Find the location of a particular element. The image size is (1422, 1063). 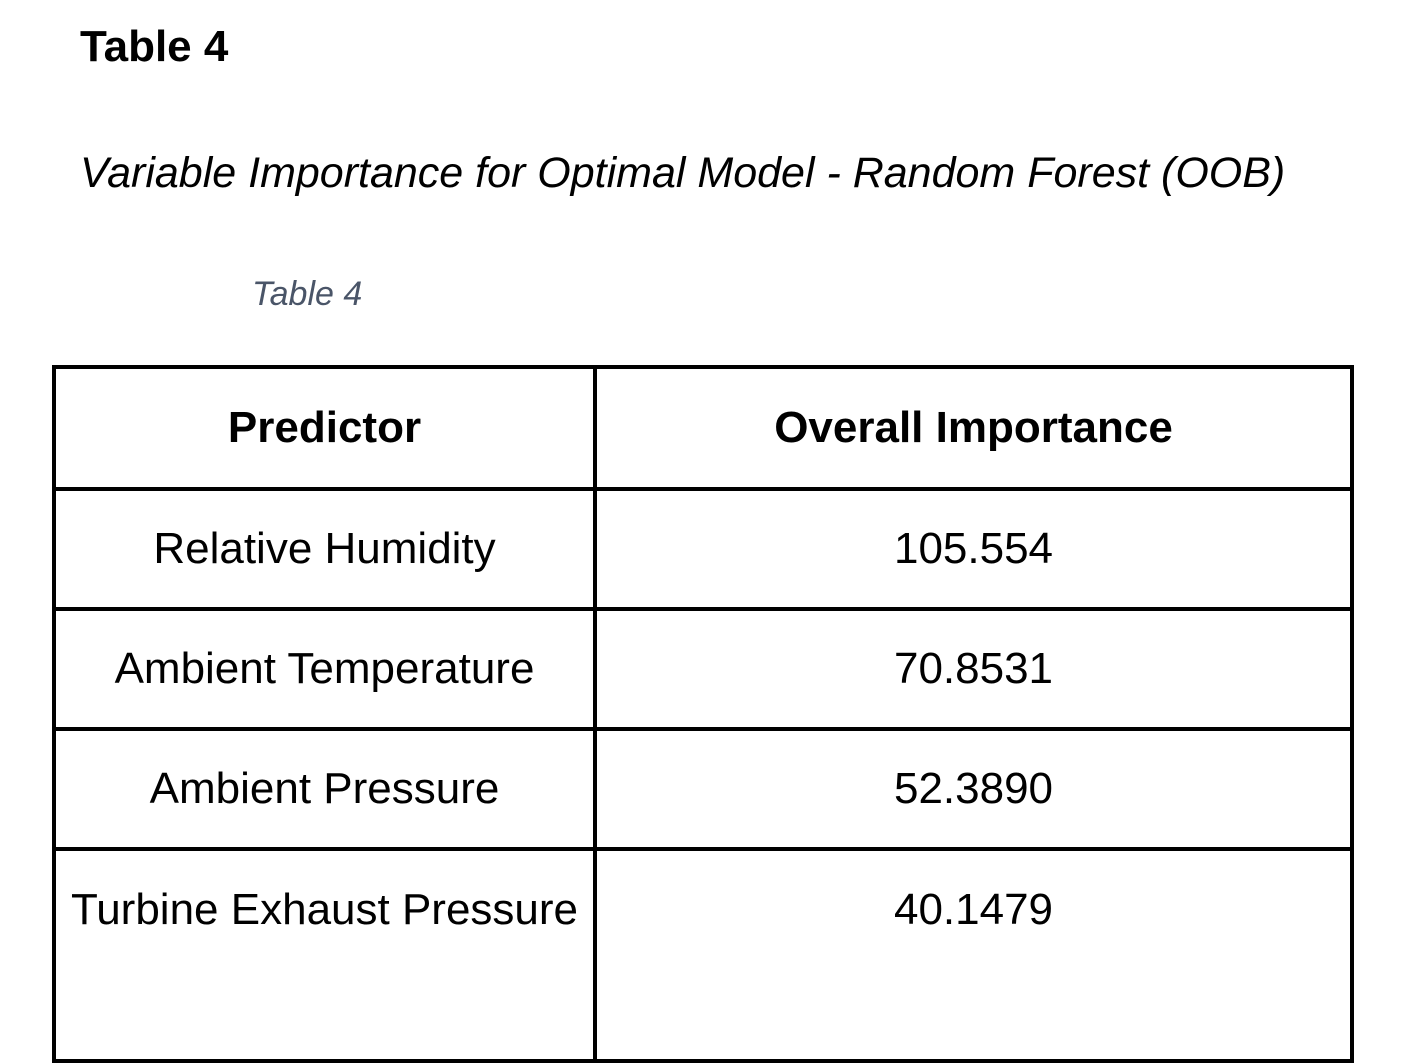

predictor-cell: Ambient Temperature is located at coordinates (324, 669).